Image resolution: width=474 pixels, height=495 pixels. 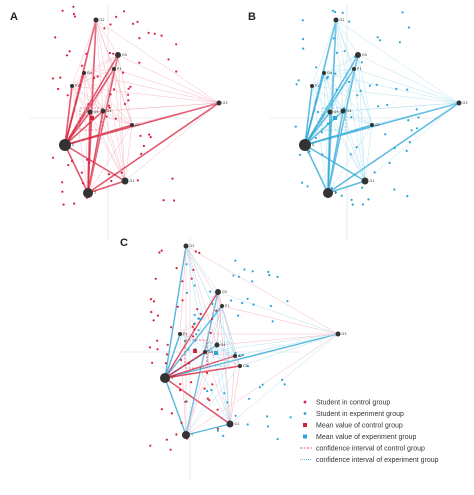 What do you see at coordinates (366, 437) in the screenshot?
I see `legend-text: Mean value of experiment group` at bounding box center [366, 437].